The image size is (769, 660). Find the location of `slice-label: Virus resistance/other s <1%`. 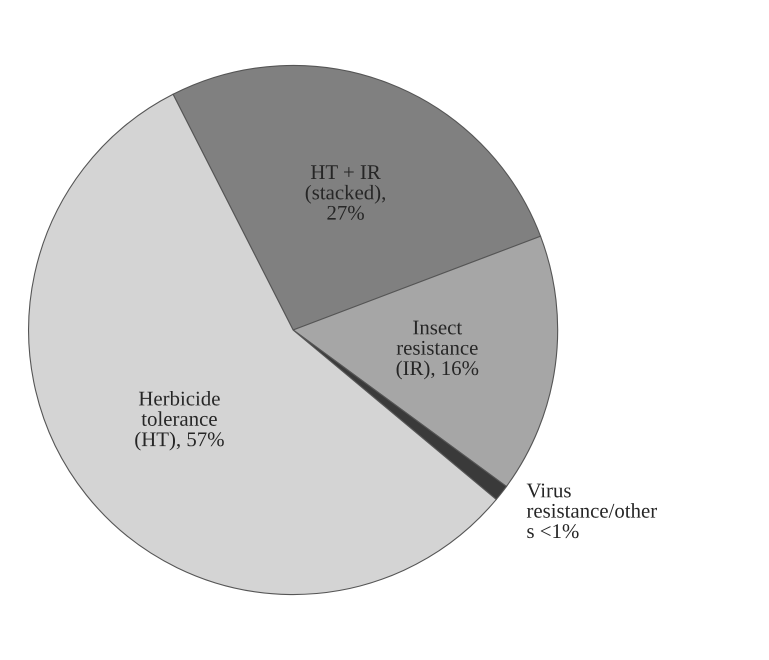

slice-label: Virus resistance/other s <1% is located at coordinates (591, 510).